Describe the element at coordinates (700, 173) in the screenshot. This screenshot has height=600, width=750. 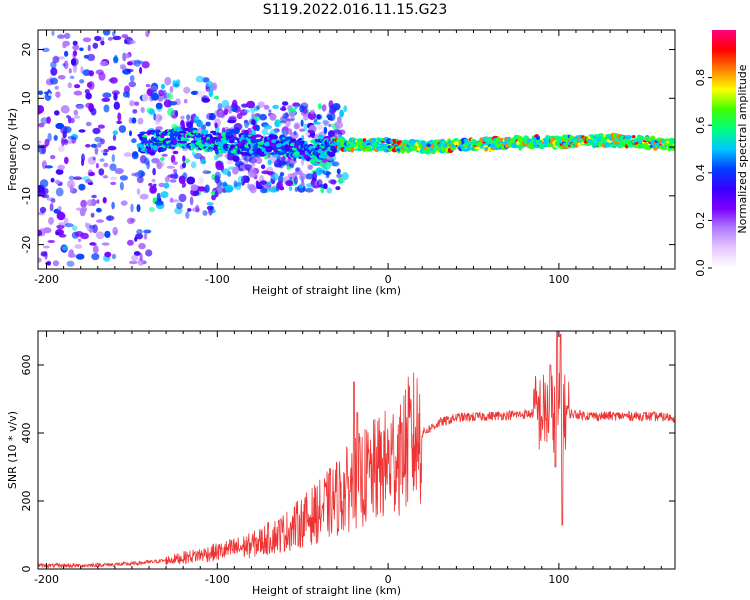
I see `colorbar-tick-label: 0.4` at that location.